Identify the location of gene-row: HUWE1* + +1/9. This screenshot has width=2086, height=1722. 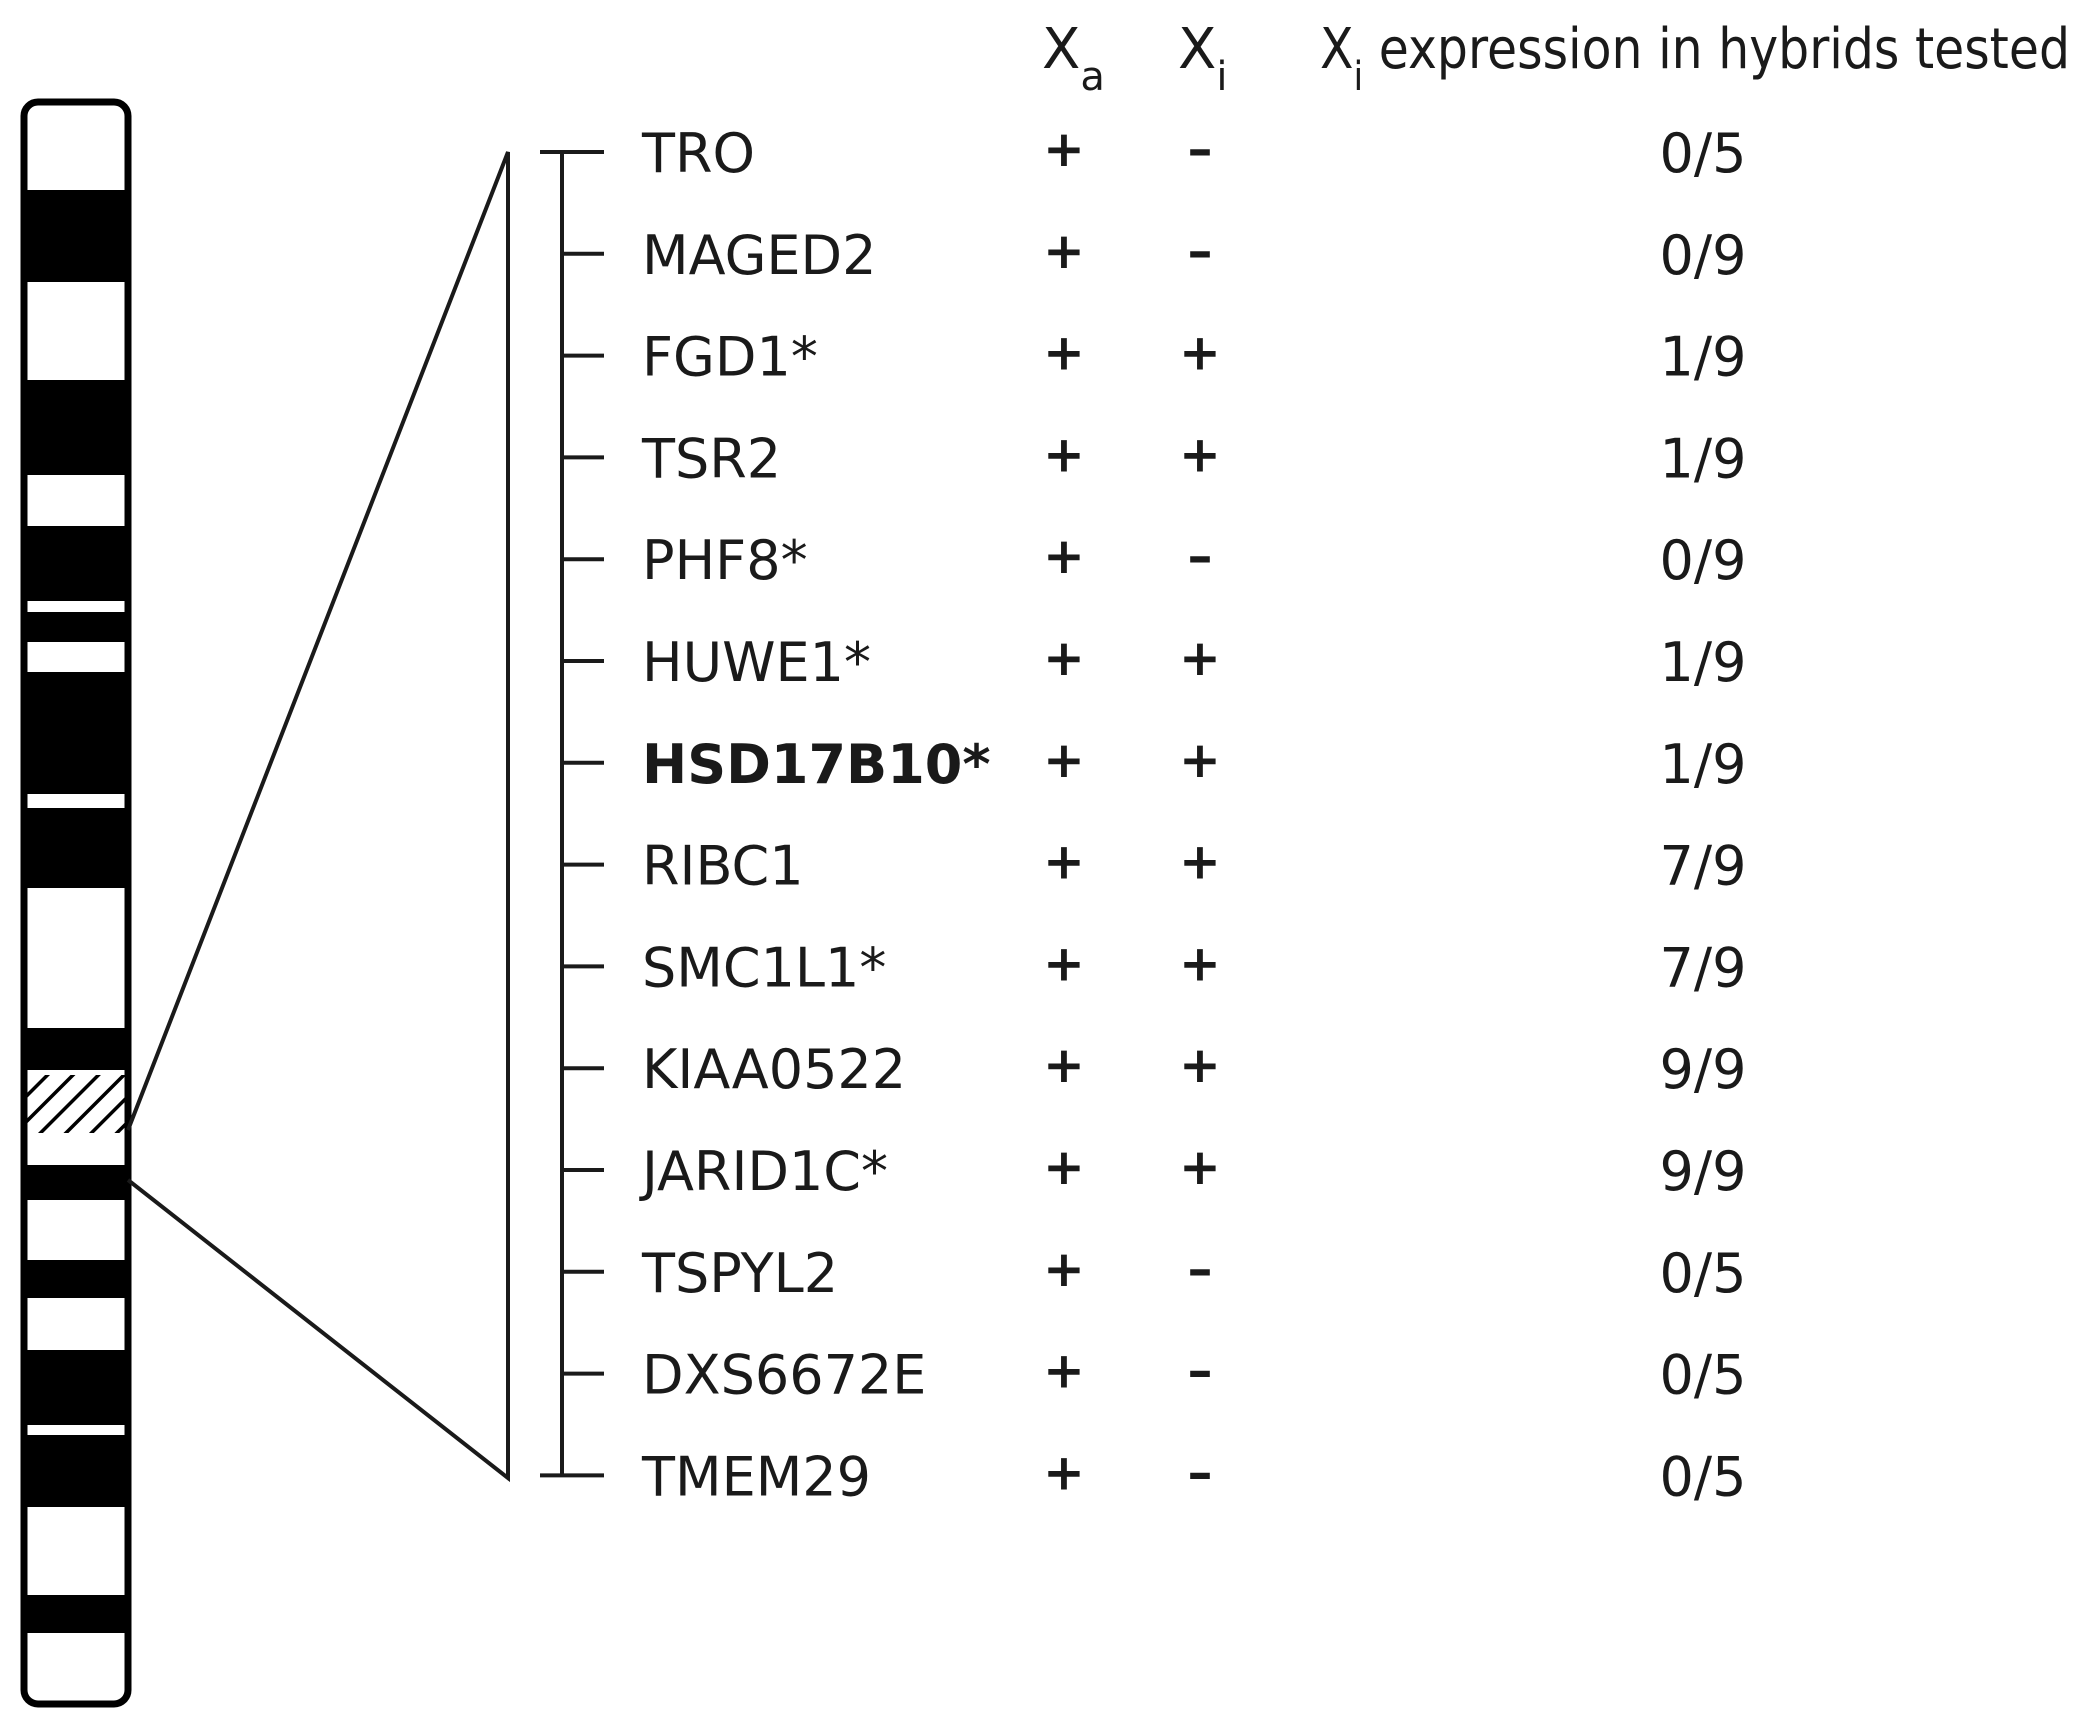
(1194, 661).